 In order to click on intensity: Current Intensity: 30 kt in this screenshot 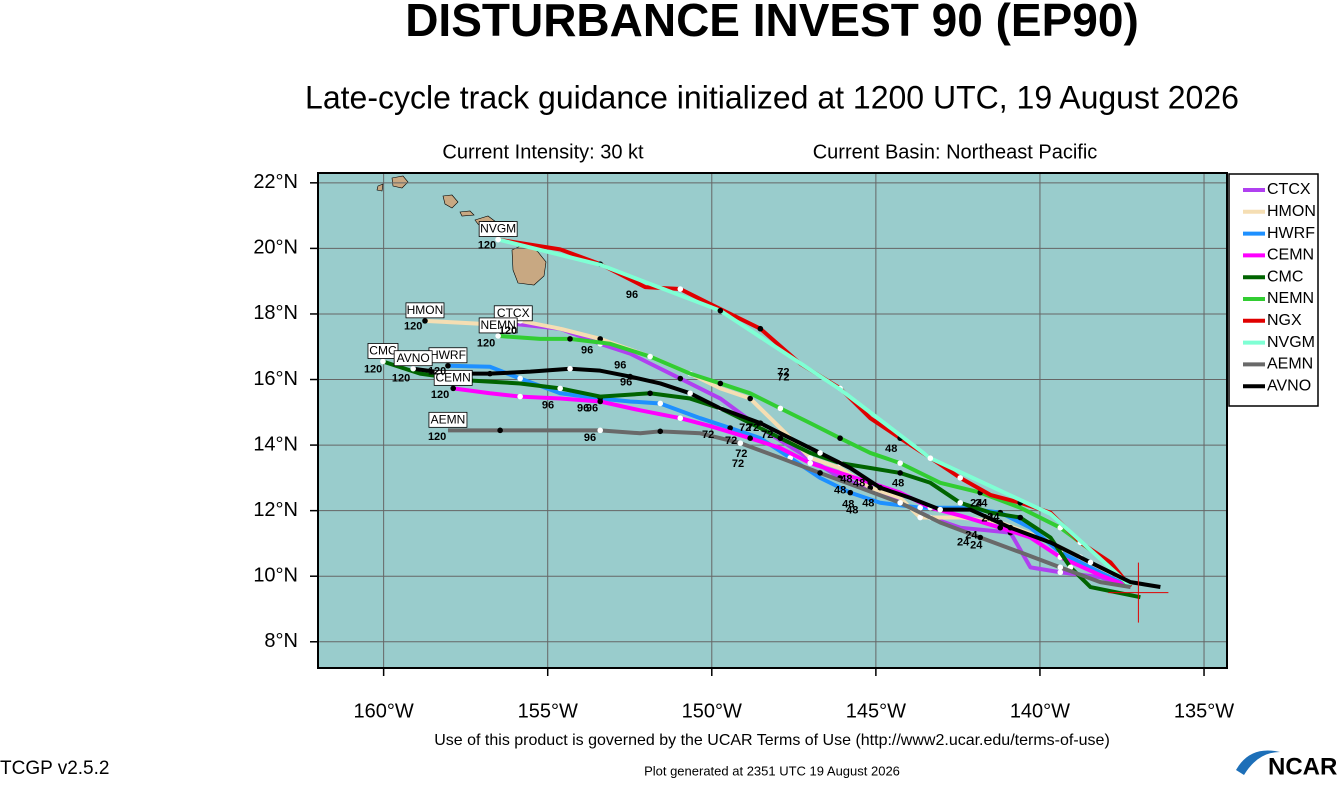, I will do `click(543, 152)`.